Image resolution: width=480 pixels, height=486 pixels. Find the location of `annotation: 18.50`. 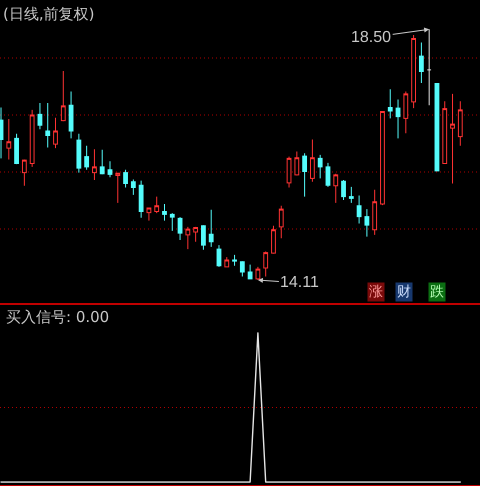

annotation: 18.50 is located at coordinates (371, 37).